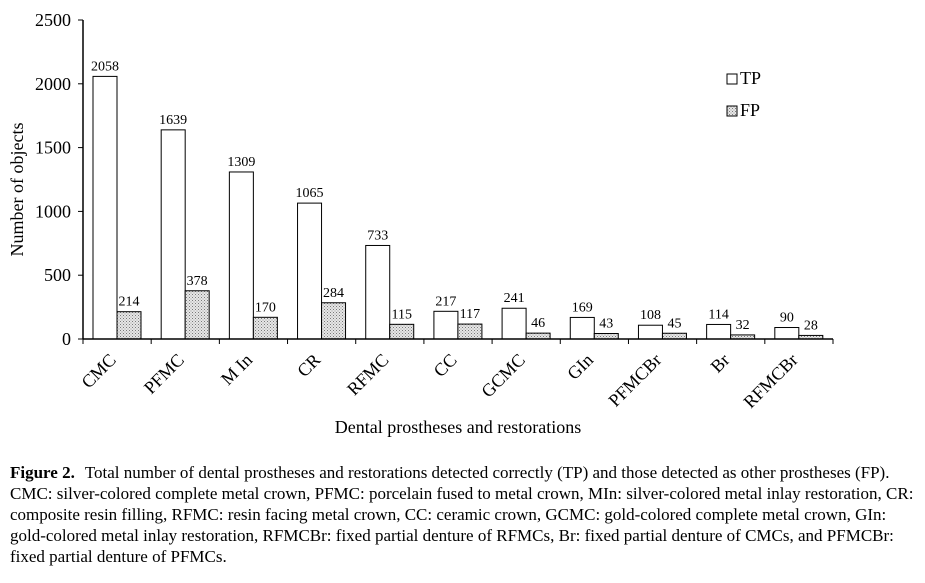  What do you see at coordinates (333, 293) in the screenshot?
I see `fp-data-label: 284` at bounding box center [333, 293].